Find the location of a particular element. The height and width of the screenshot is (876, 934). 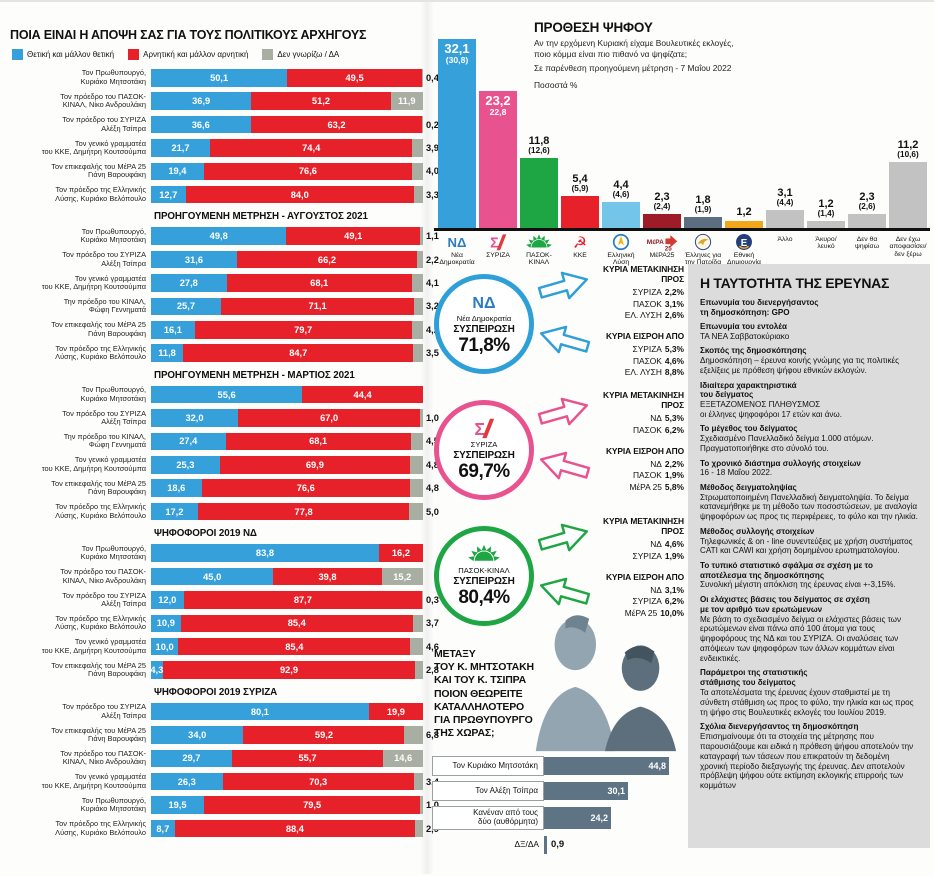

value: 1,2 is located at coordinates (744, 212).